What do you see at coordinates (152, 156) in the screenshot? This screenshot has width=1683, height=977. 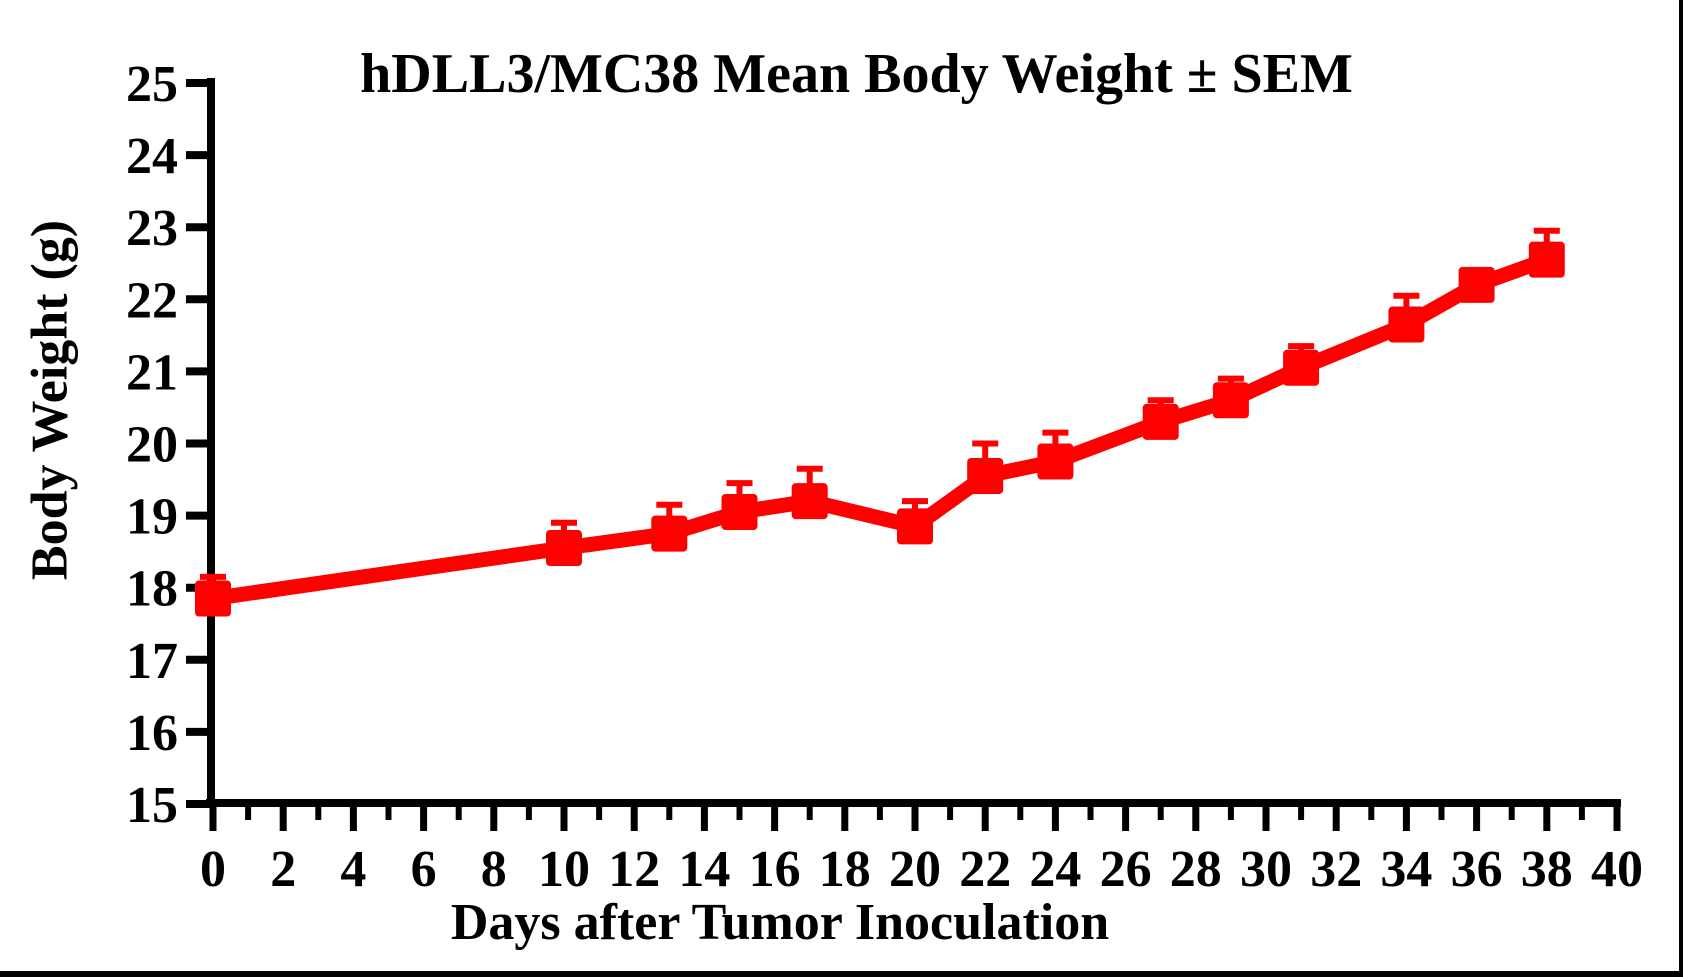 I see `y-tick-label: 24` at bounding box center [152, 156].